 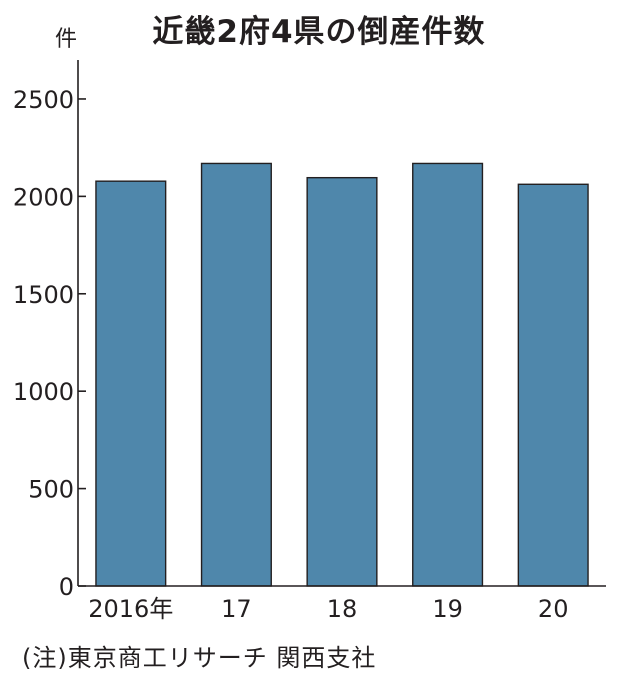 I want to click on source-note: (注)東京商工リサーチ 関西支社, so click(x=199, y=658).